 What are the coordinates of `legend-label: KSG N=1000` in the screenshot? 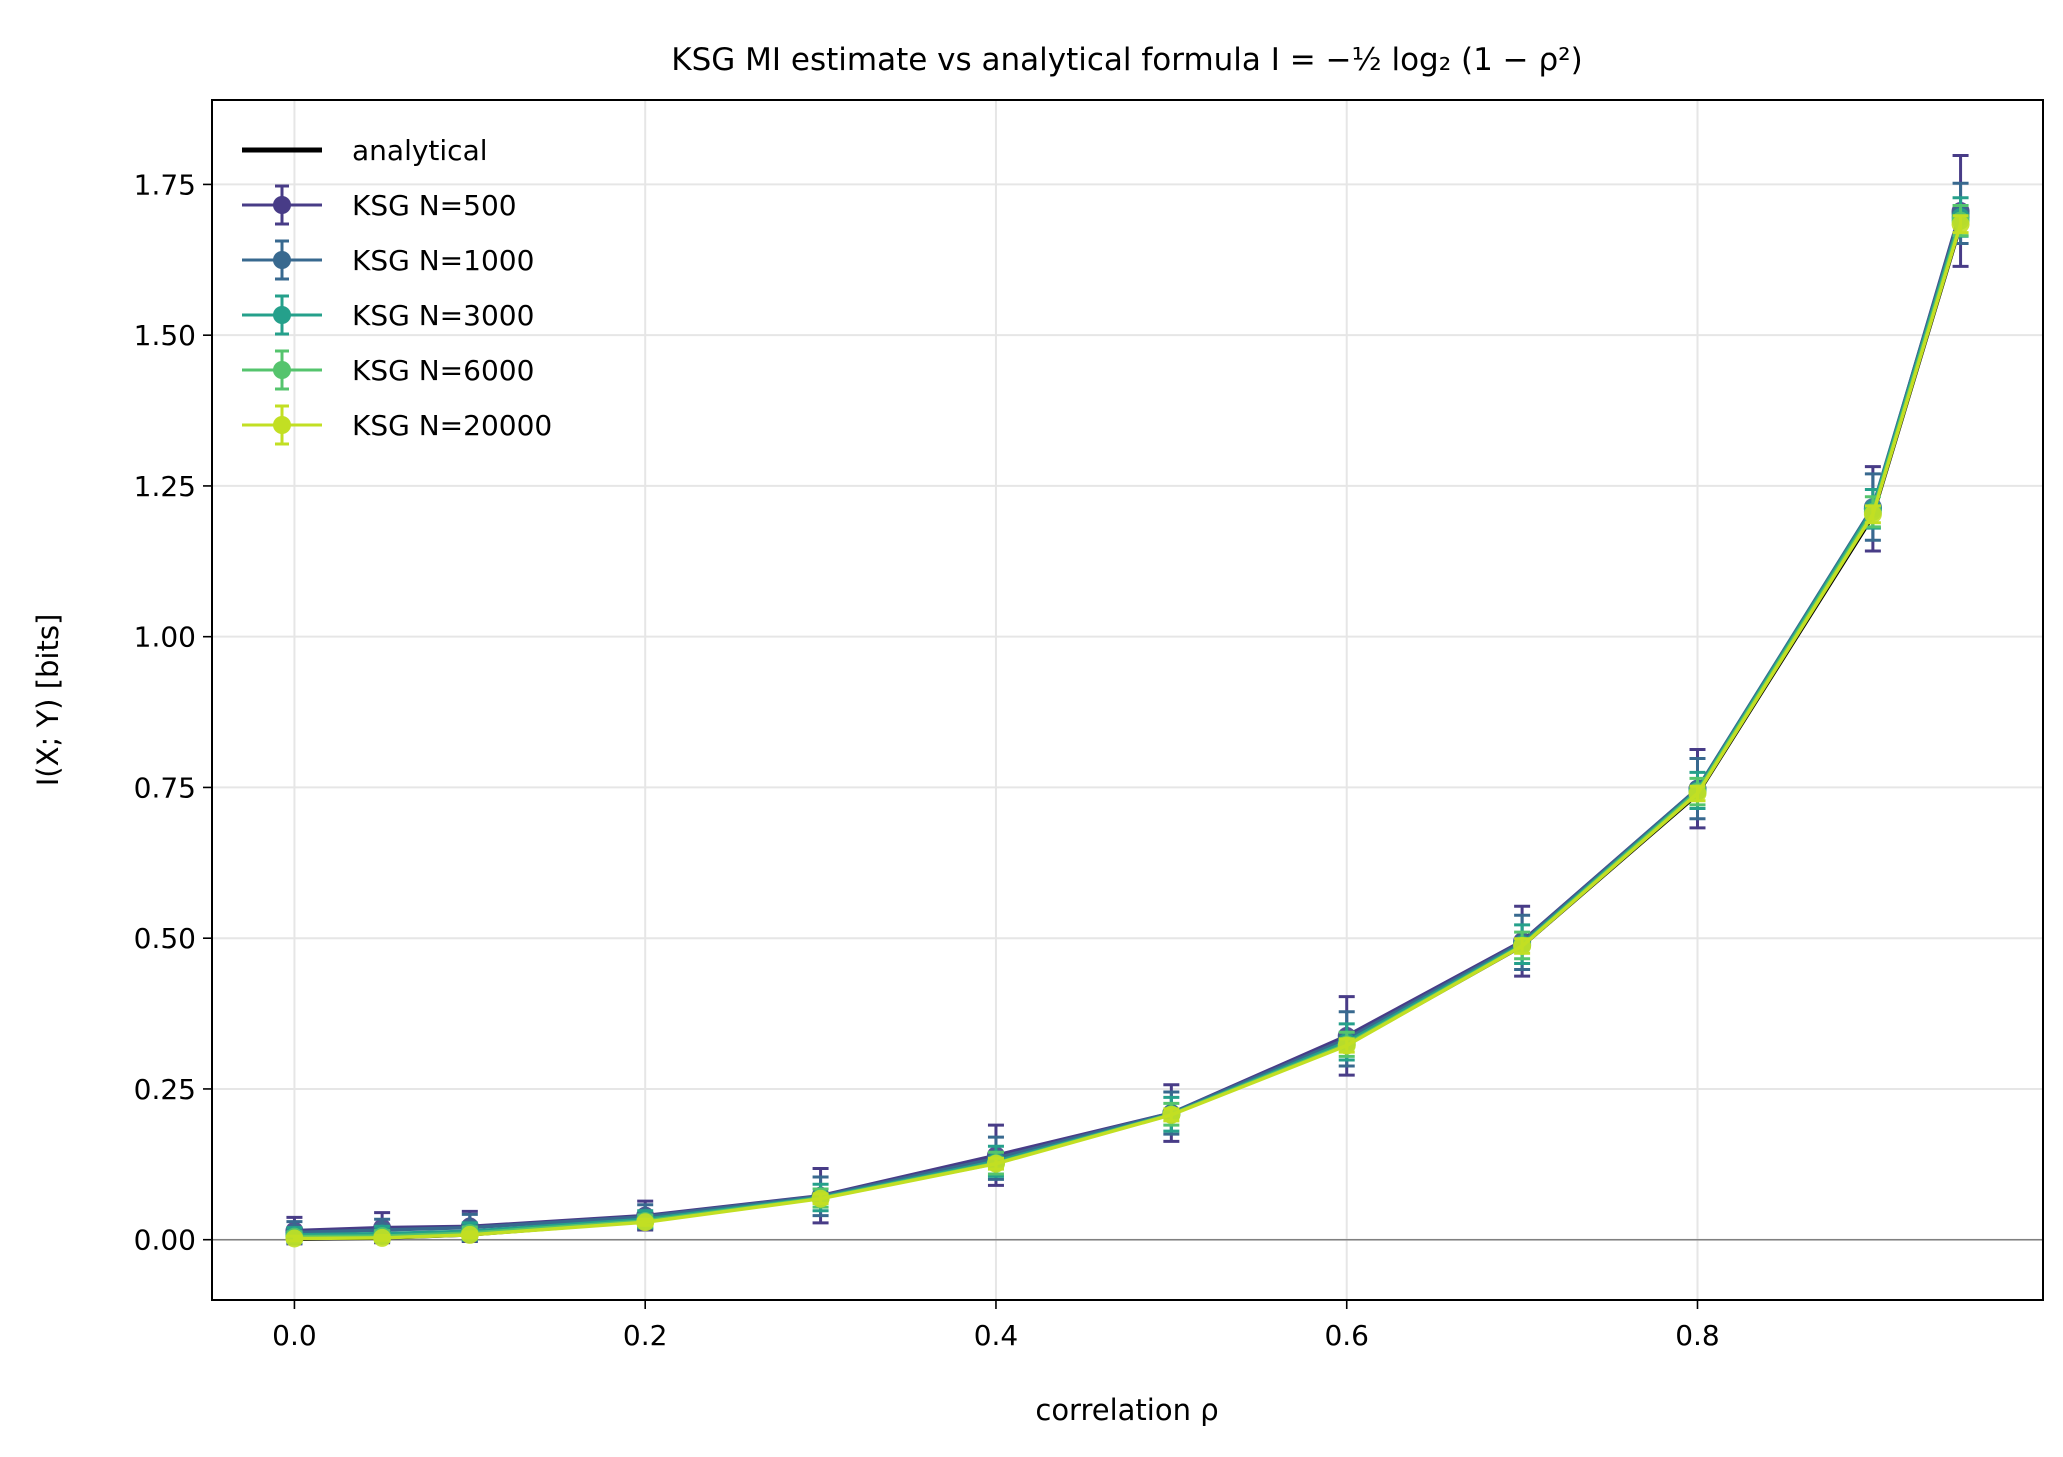 It's located at (443, 260).